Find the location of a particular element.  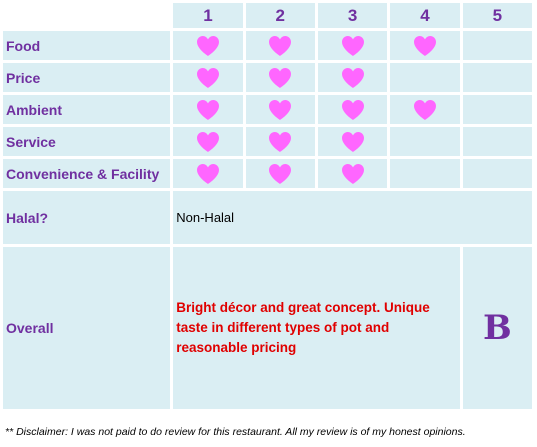

score-header-1: 1 is located at coordinates (208, 15).